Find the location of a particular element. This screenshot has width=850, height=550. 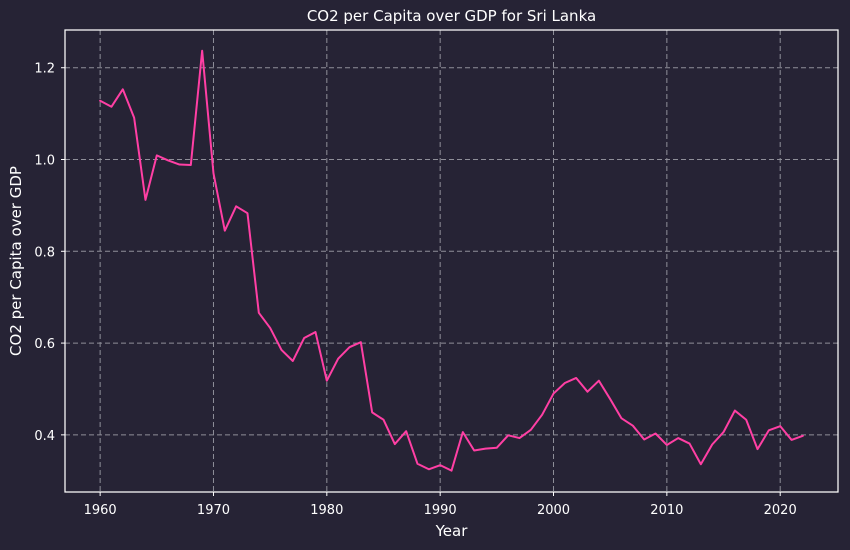

x-axis-title: Year is located at coordinates (452, 531).